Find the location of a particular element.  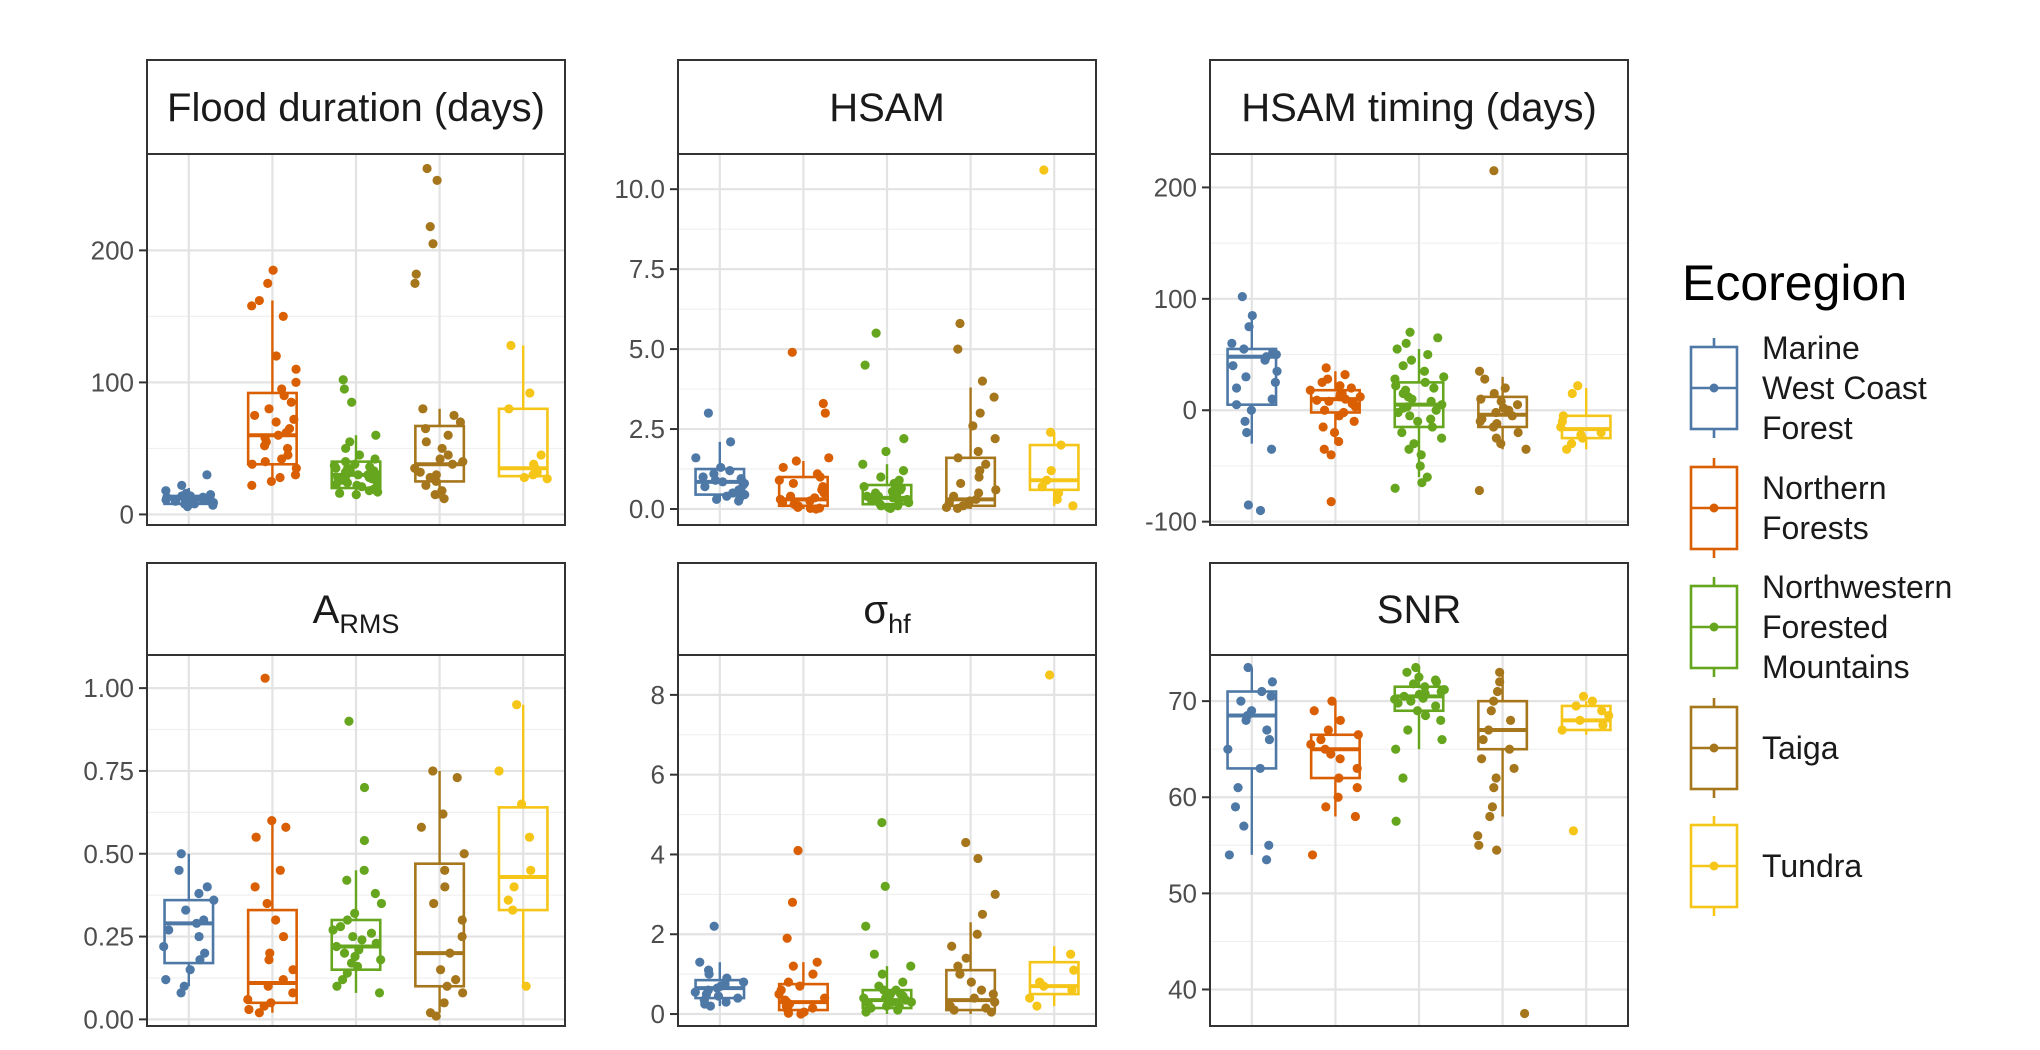

facet-panel: HSAM 0.0 2.5 5.0 7.5 10.0 is located at coordinates (855, 292).